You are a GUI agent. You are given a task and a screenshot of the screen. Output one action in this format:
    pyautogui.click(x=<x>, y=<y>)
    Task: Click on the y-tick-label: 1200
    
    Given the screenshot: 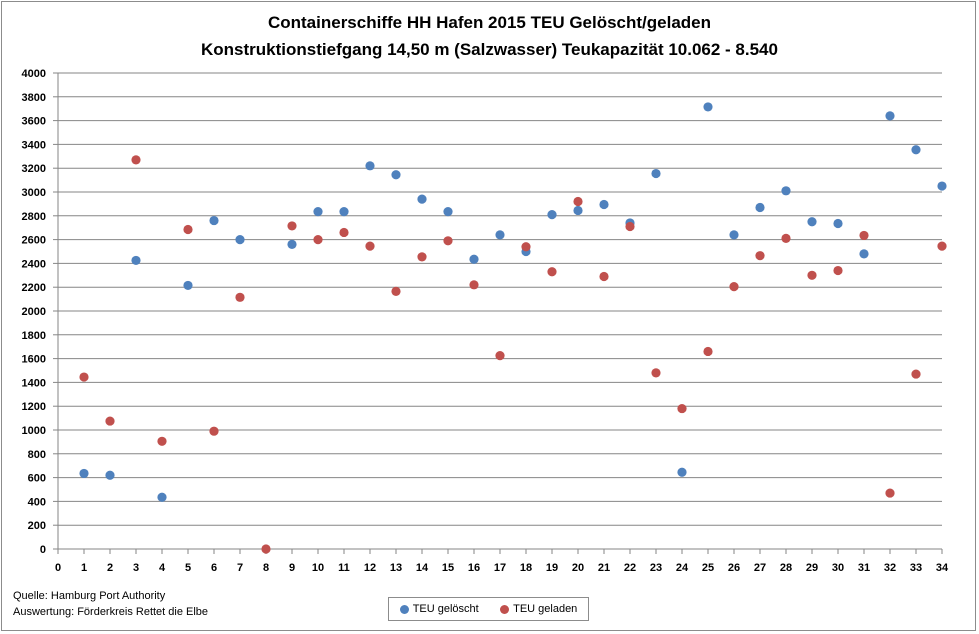 What is the action you would take?
    pyautogui.click(x=34, y=407)
    